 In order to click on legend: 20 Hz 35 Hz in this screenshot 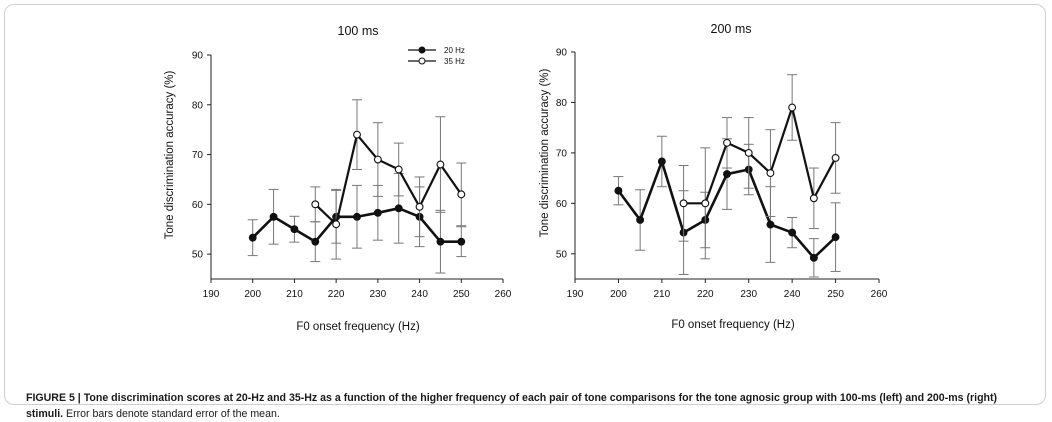, I will do `click(436, 56)`.